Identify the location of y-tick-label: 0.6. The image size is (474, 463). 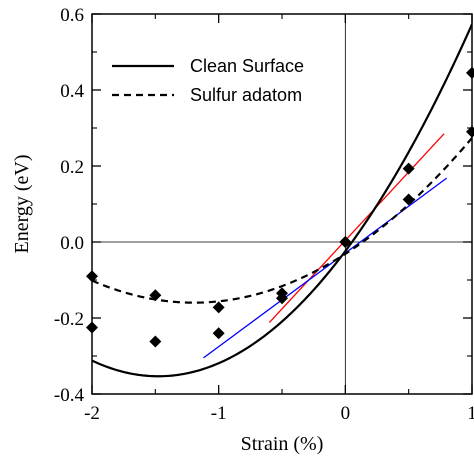
(72, 15).